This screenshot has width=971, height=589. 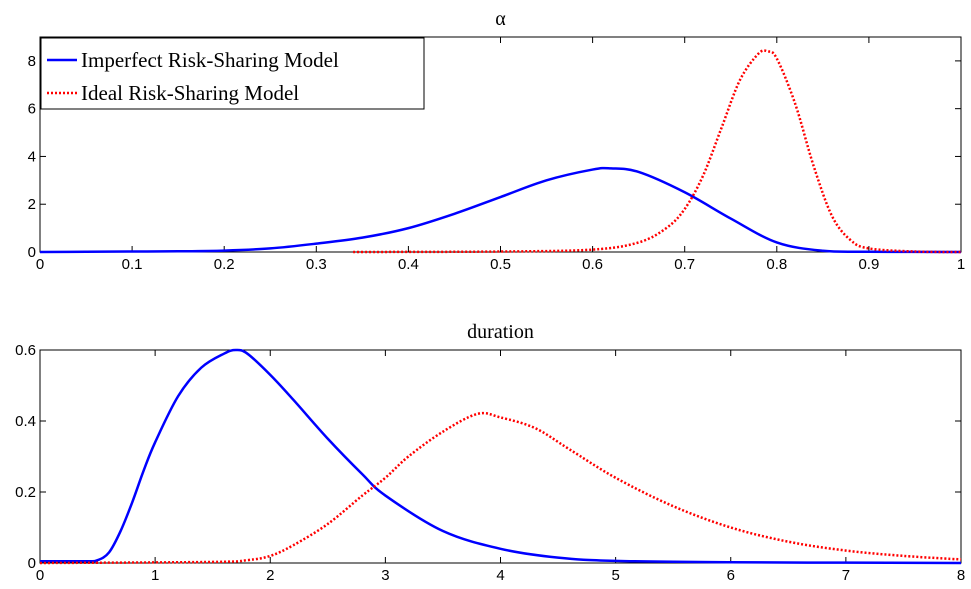 I want to click on x-tick-label: 0.3, so click(x=316, y=264).